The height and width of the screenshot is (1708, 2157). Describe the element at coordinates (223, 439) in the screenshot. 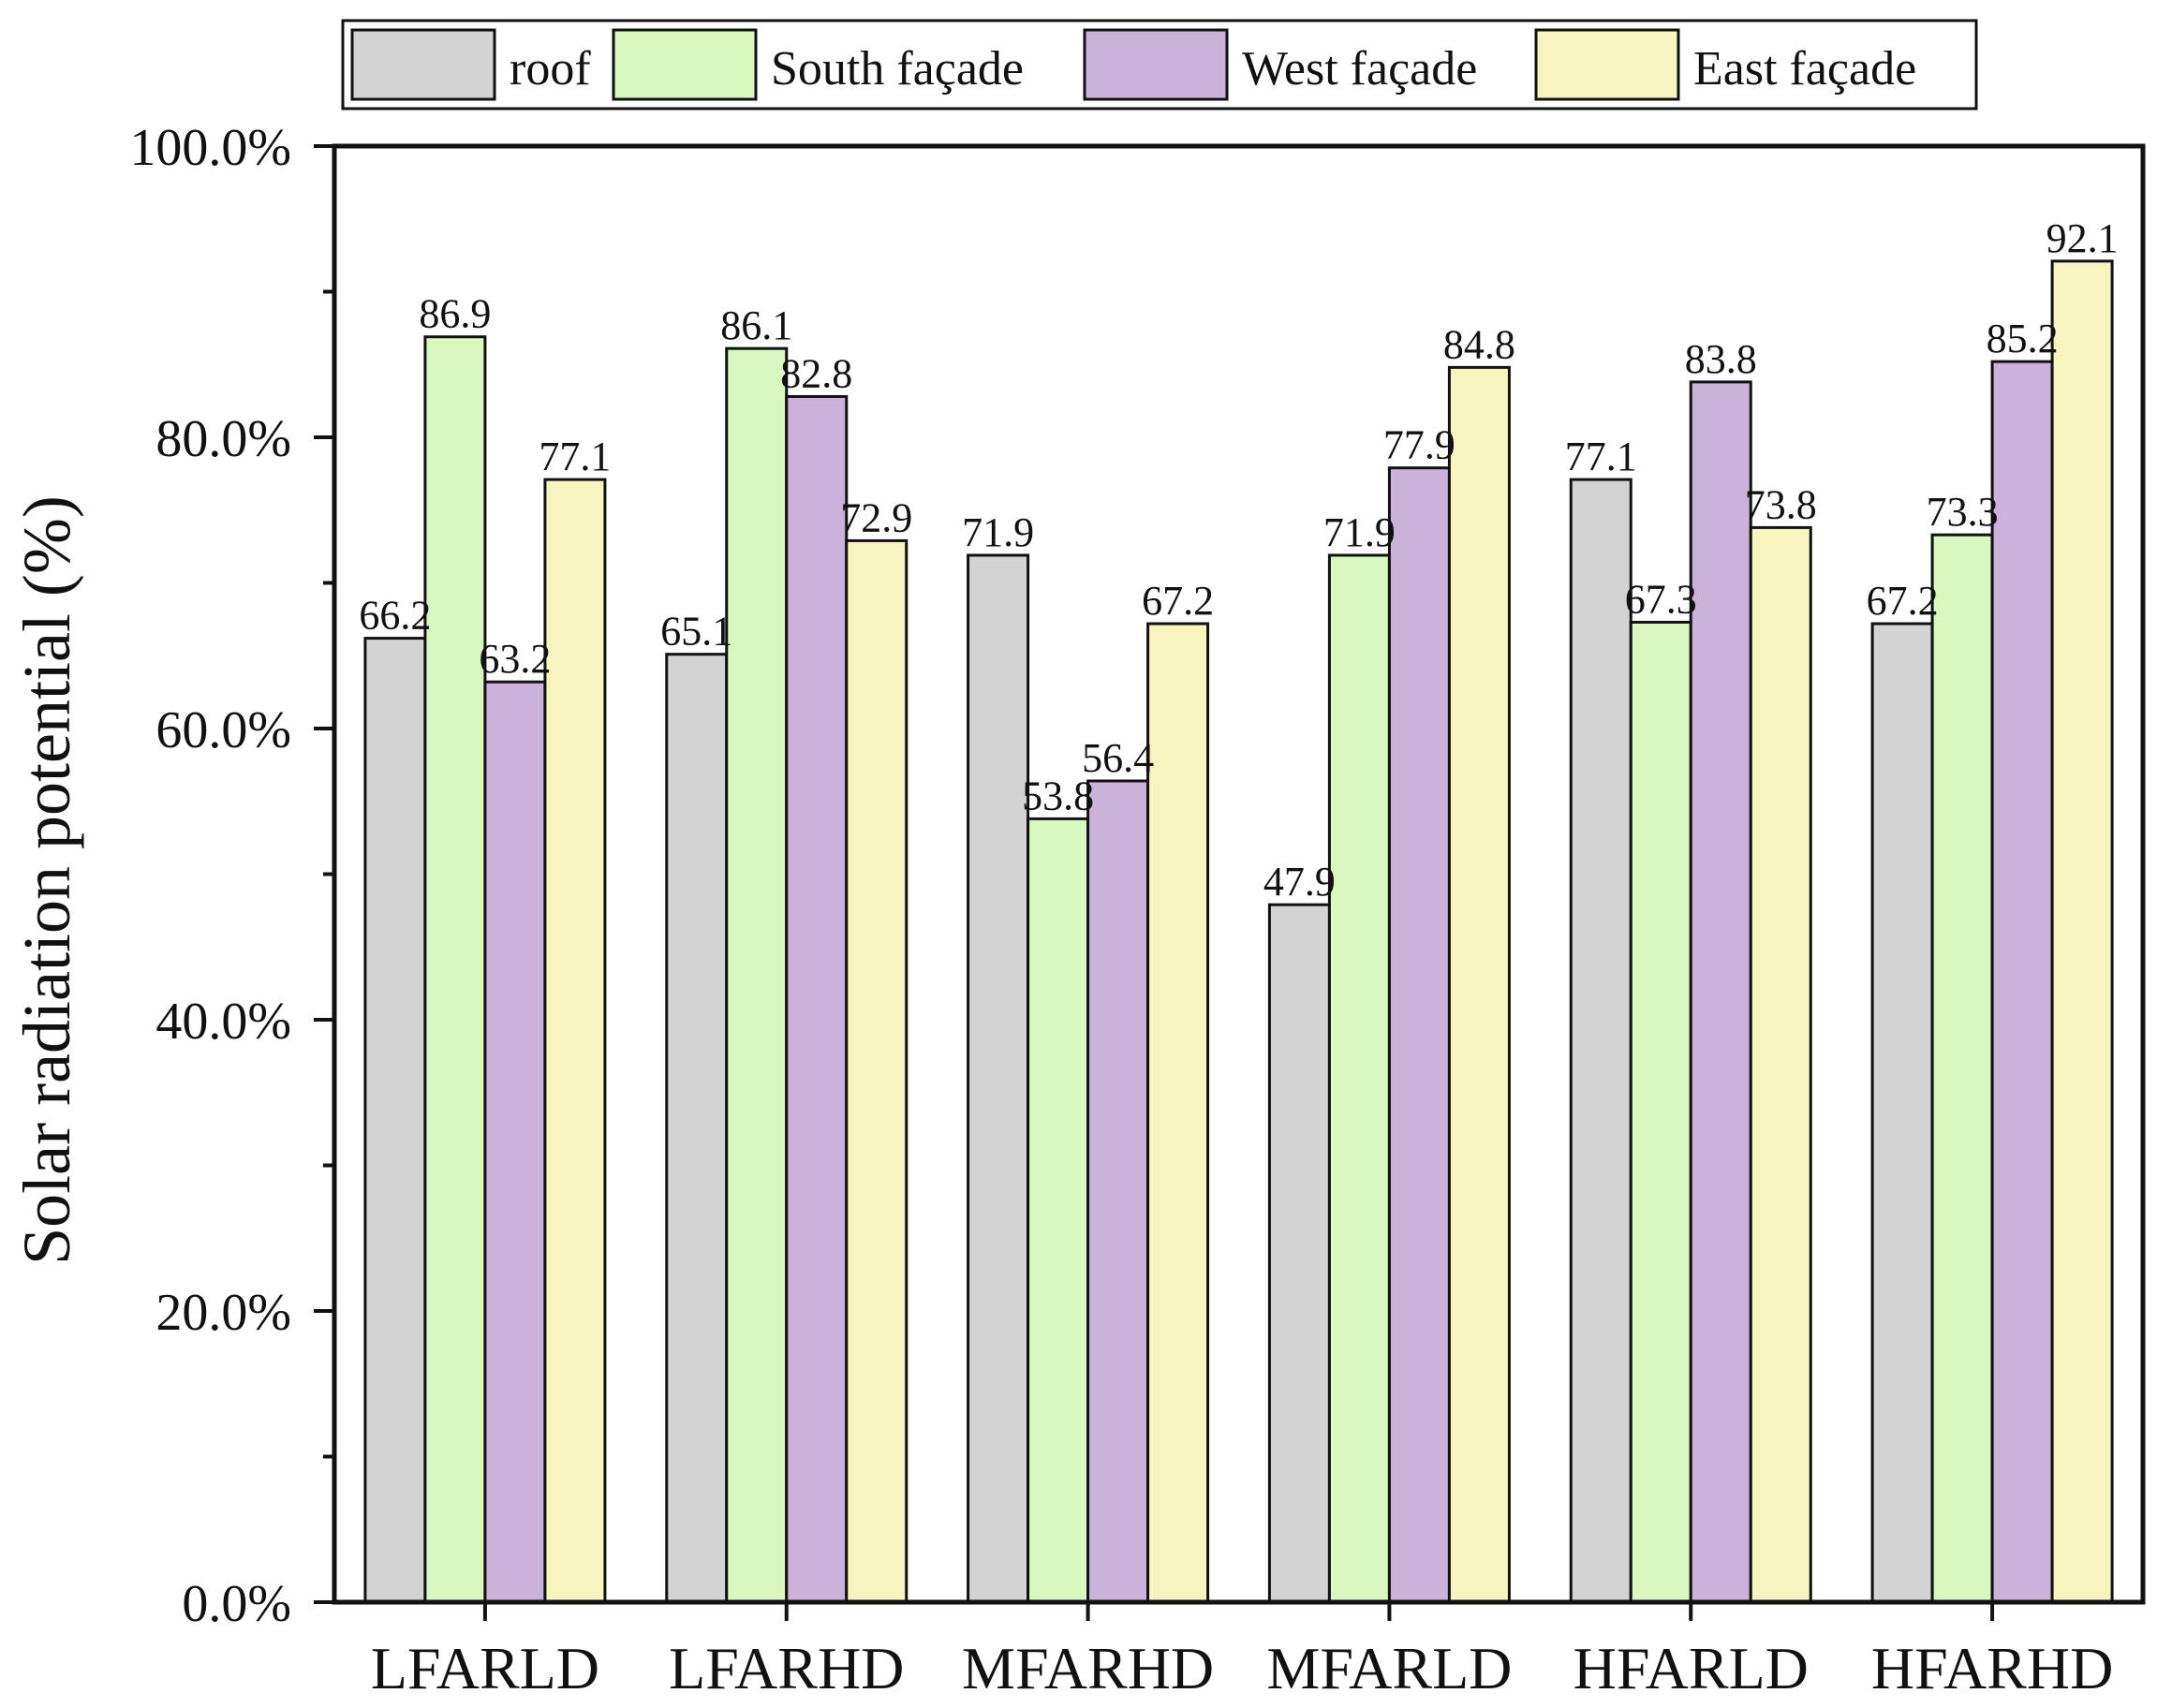

I see `y-tick-label-80: 80.0%` at that location.